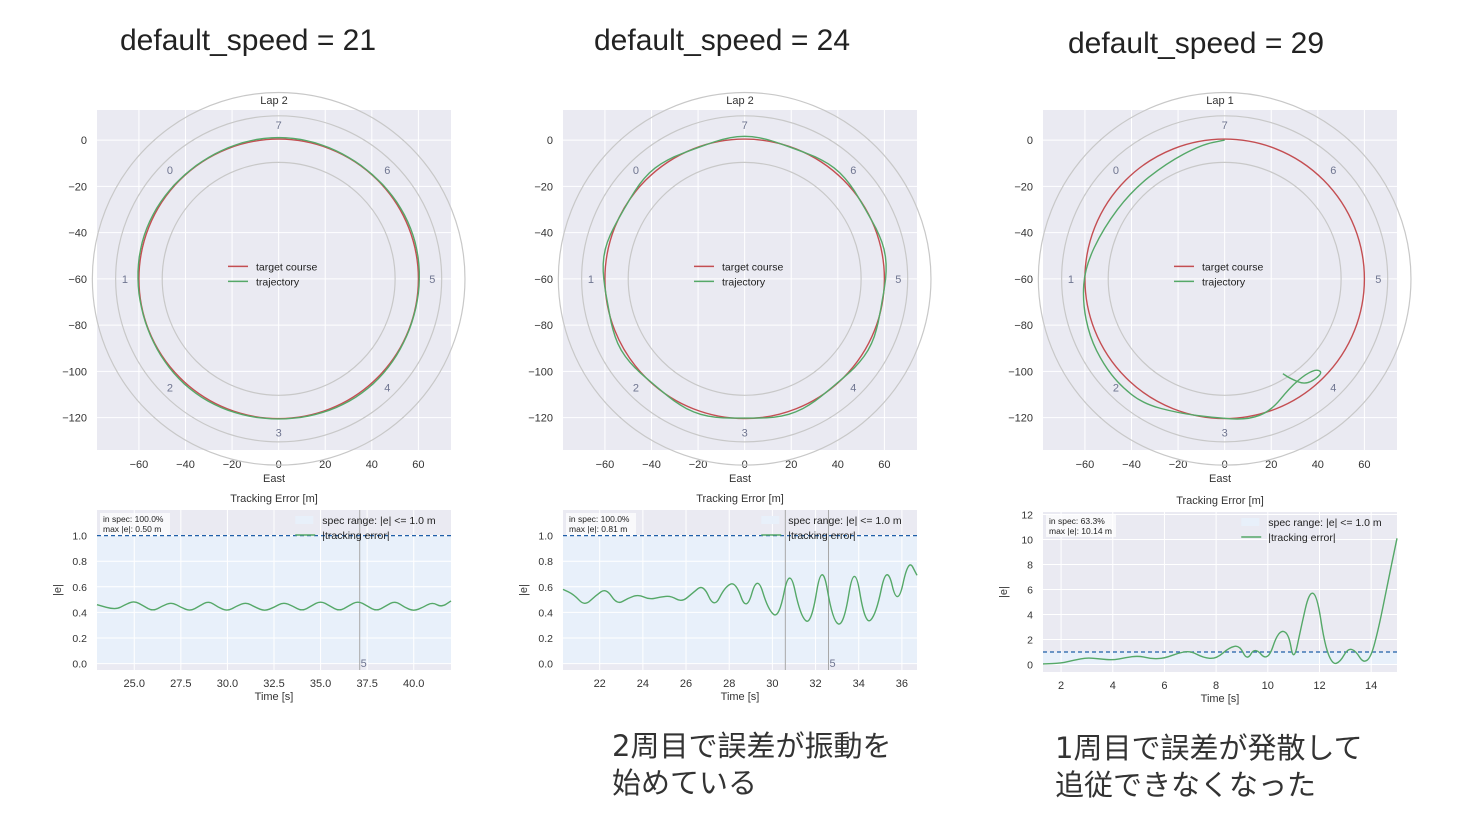 The image size is (1459, 817). Describe the element at coordinates (79, 613) in the screenshot. I see `y-tick-label: 0.4` at that location.